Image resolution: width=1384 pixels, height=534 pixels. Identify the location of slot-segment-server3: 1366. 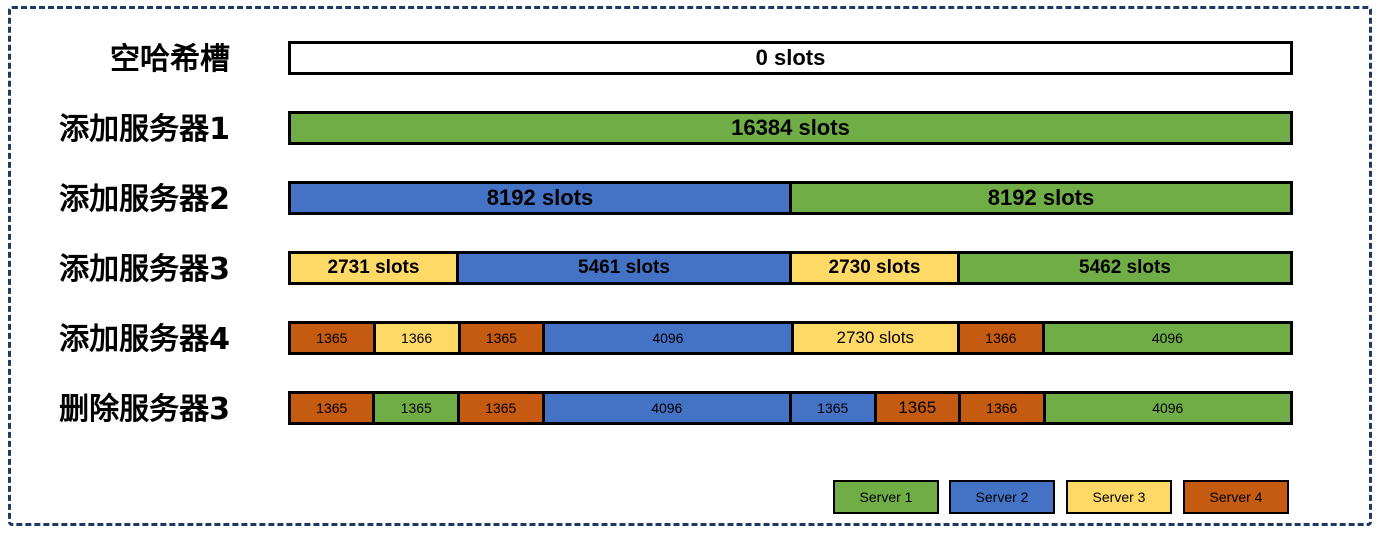
(415, 338).